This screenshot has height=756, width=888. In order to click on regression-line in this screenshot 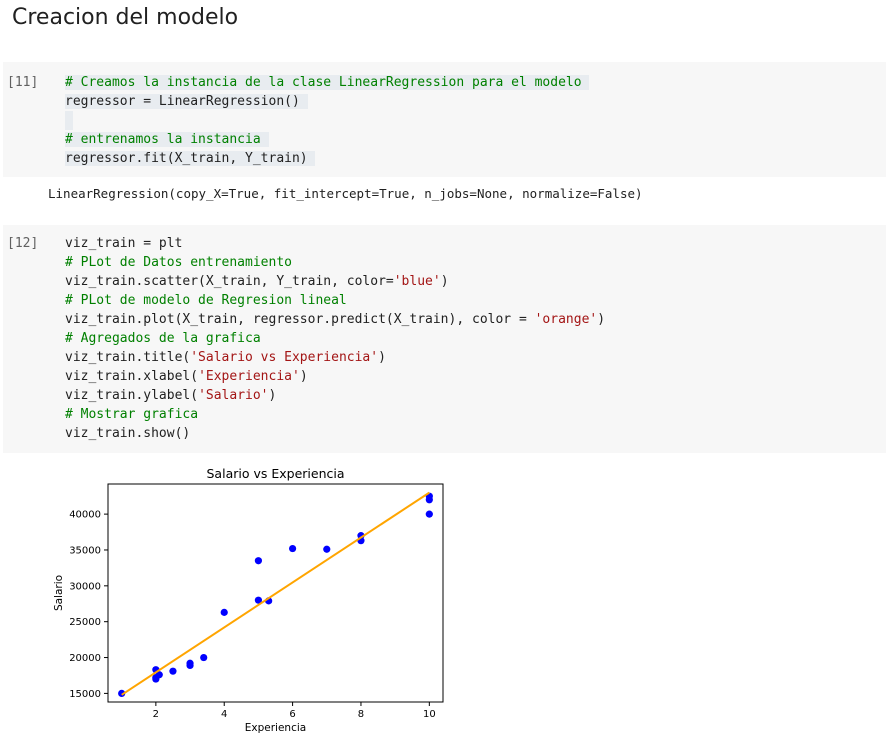, I will do `click(275, 593)`.